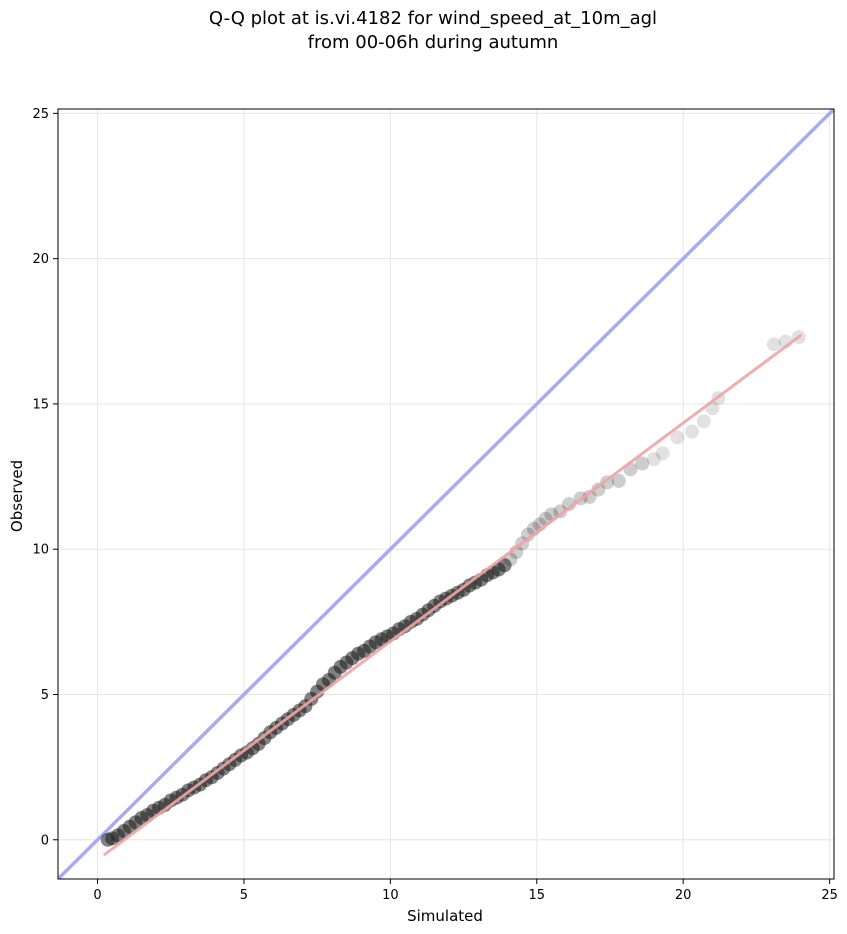 The image size is (847, 934). Describe the element at coordinates (40, 404) in the screenshot. I see `y-tick-label: 15` at that location.